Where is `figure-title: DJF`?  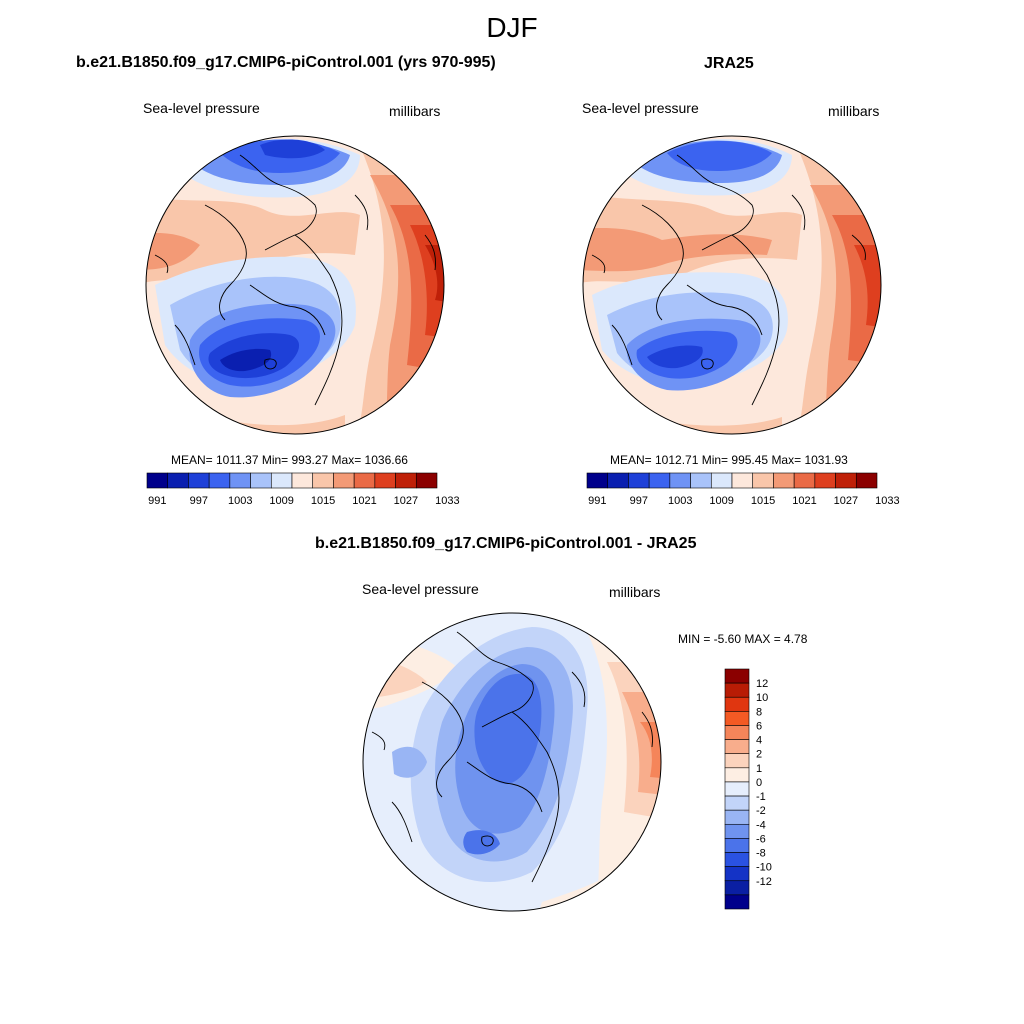 figure-title: DJF is located at coordinates (512, 27).